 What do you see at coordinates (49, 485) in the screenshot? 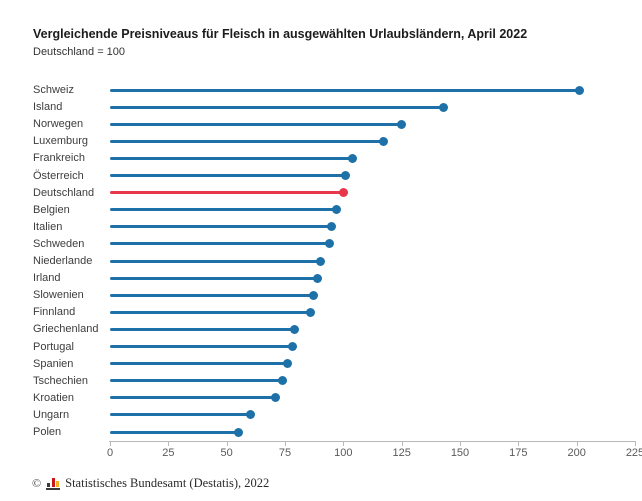
I see `destatis-bar-black` at bounding box center [49, 485].